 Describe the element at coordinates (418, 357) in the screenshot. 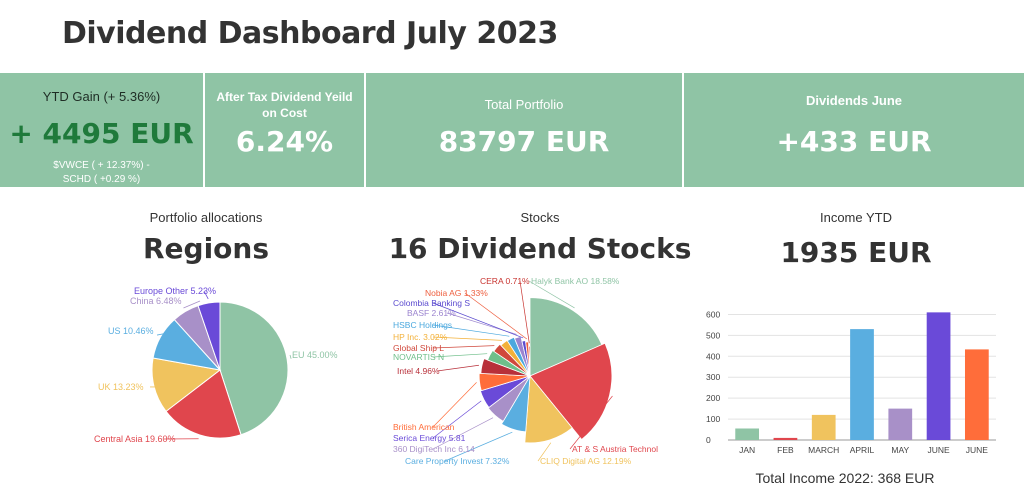

I see `stock-slice-label: NOVARTIS N` at that location.